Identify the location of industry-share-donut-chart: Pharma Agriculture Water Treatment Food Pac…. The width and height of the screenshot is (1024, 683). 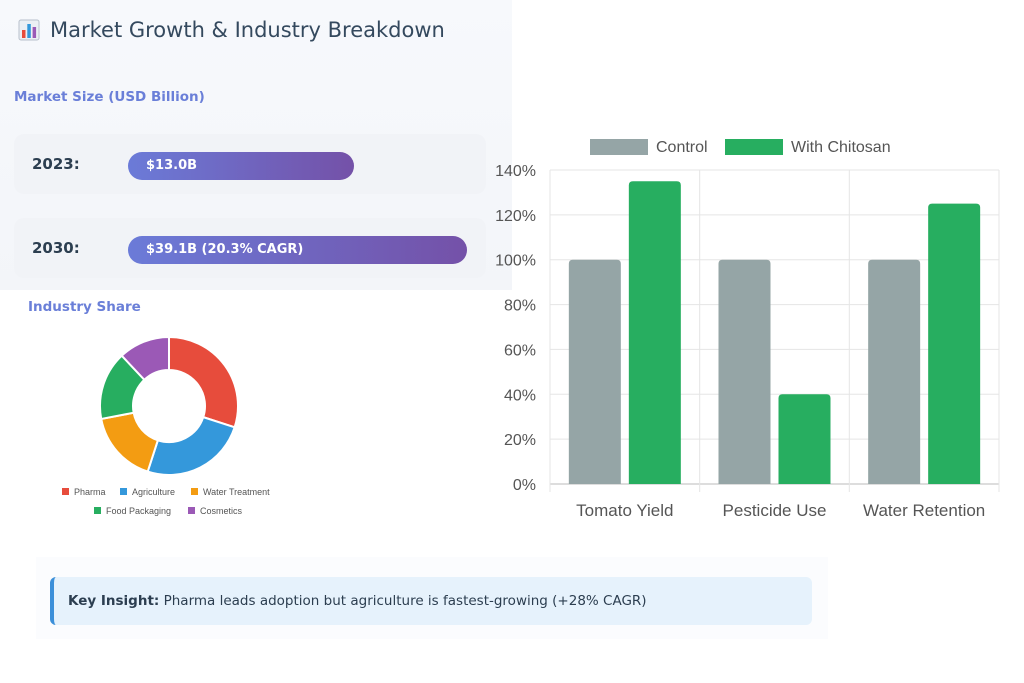
(166, 425).